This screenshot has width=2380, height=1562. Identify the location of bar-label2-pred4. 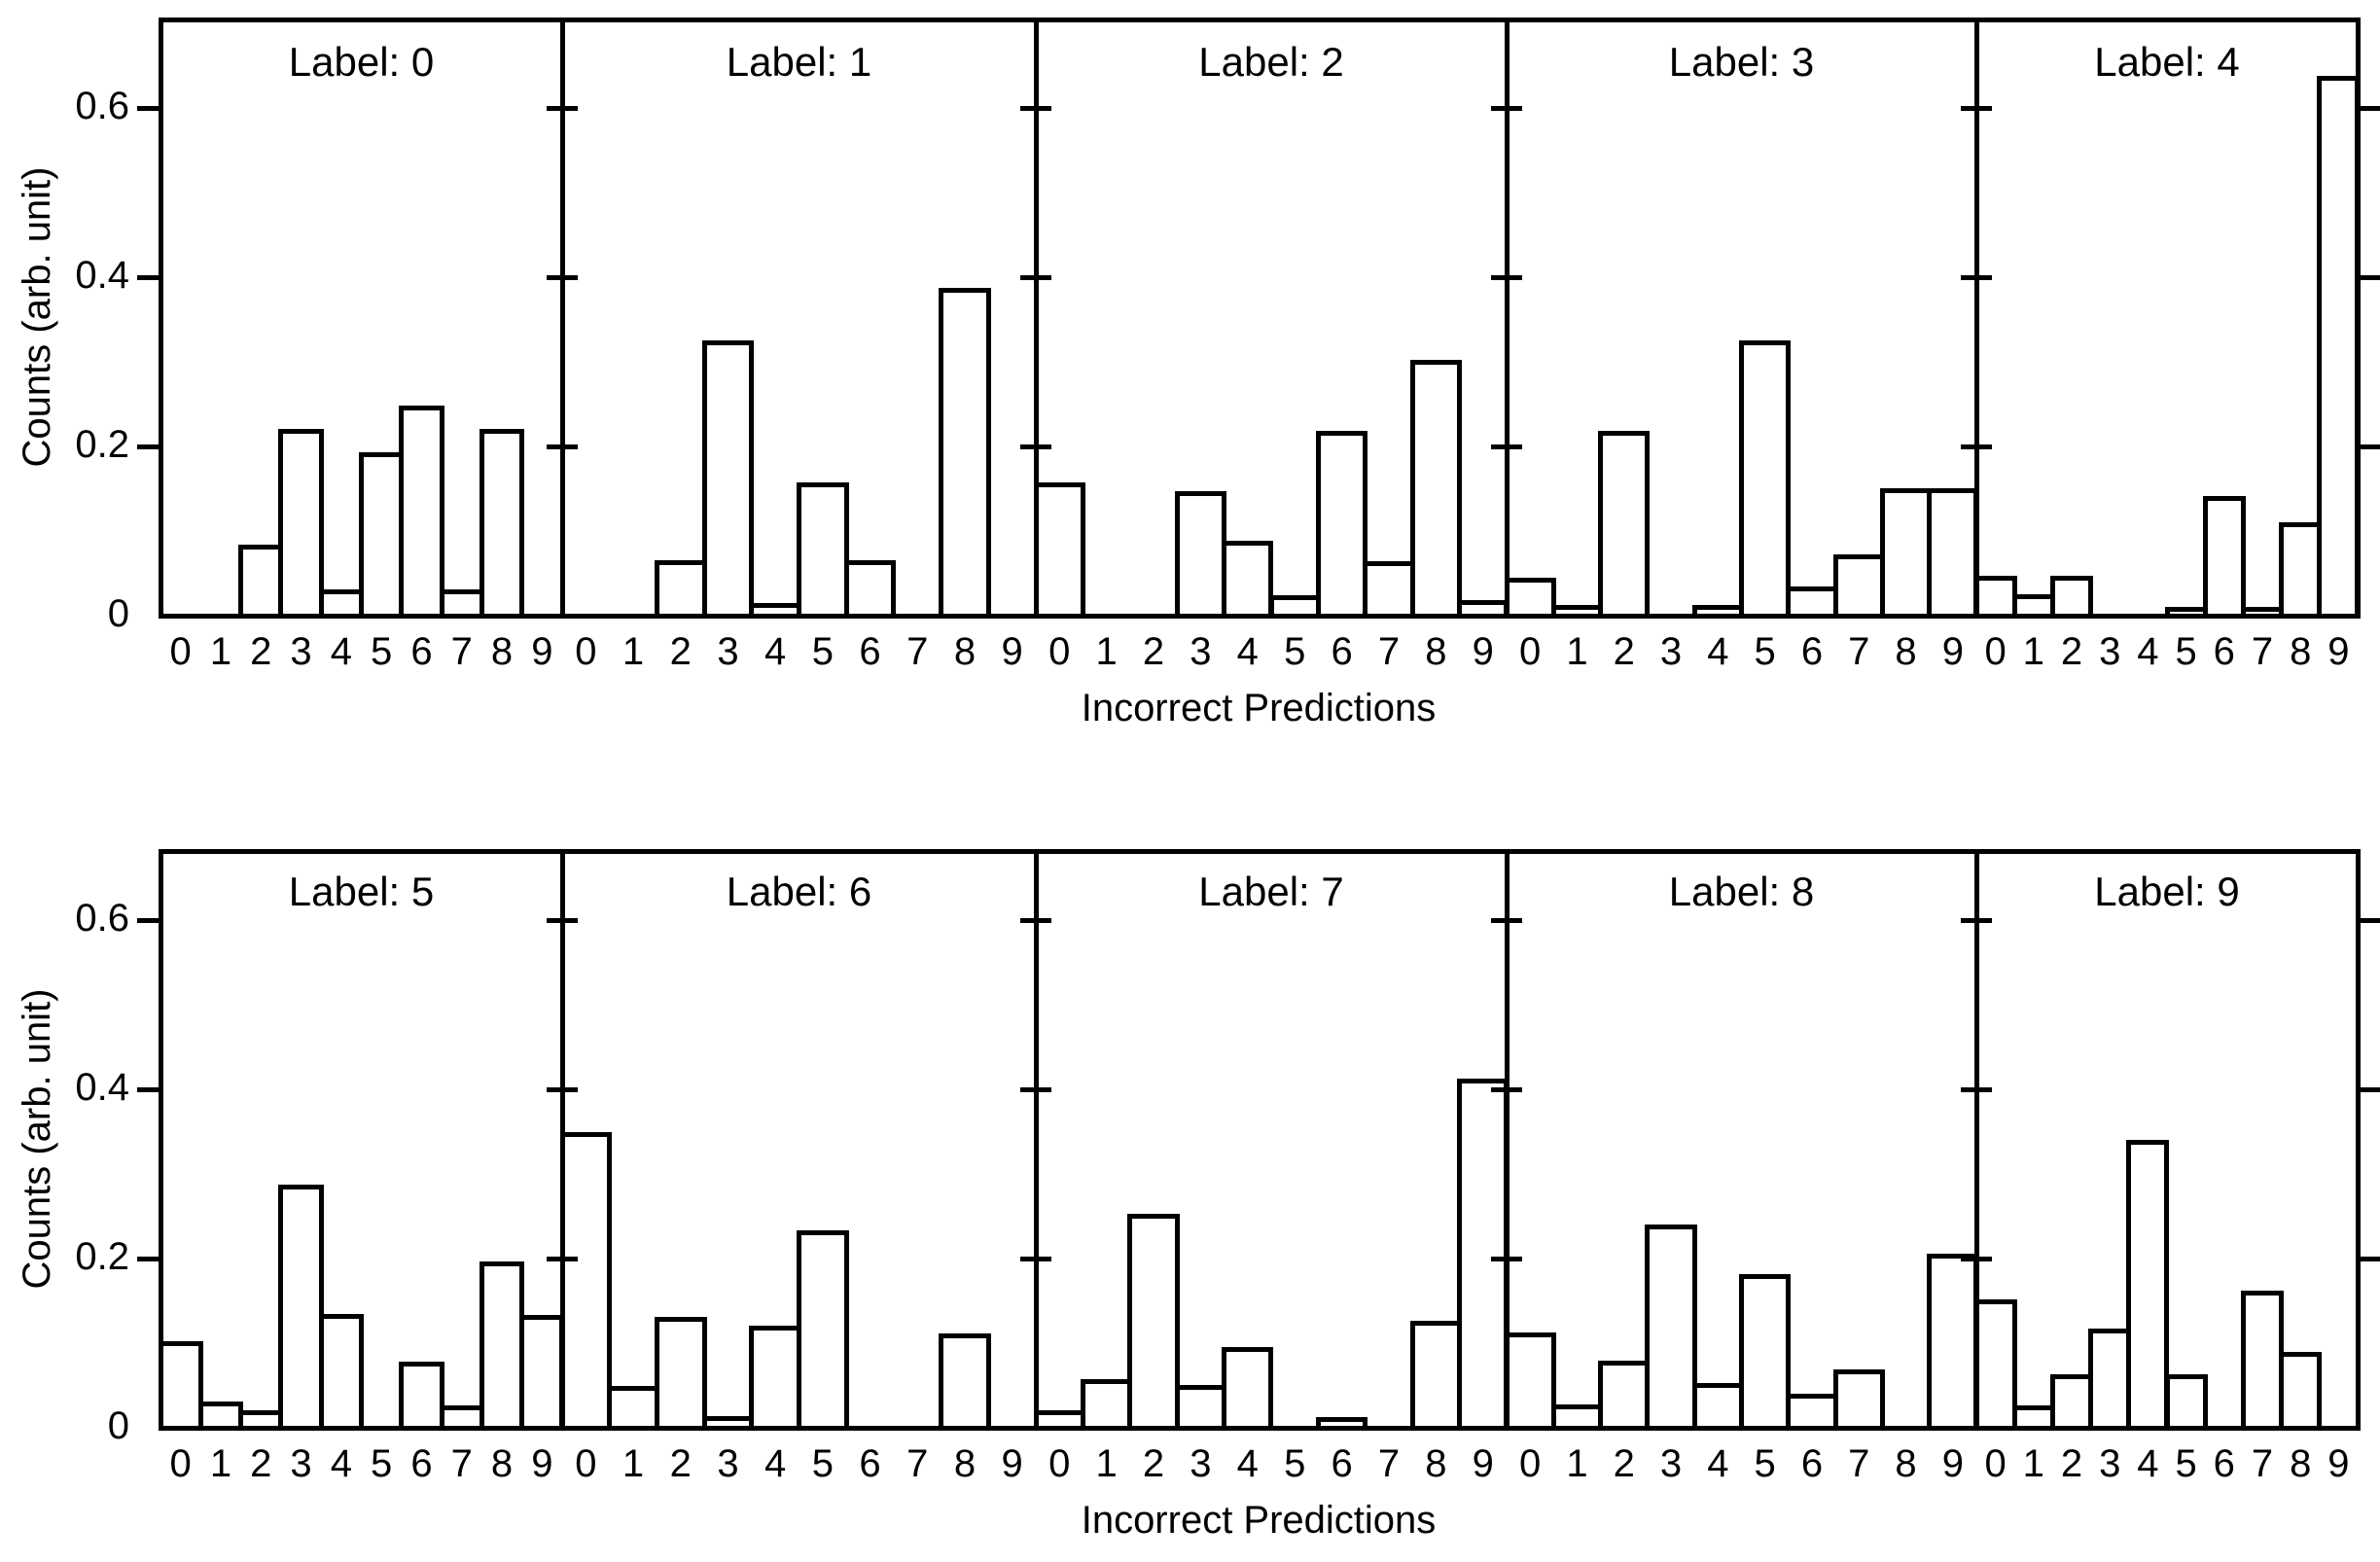
(1248, 578).